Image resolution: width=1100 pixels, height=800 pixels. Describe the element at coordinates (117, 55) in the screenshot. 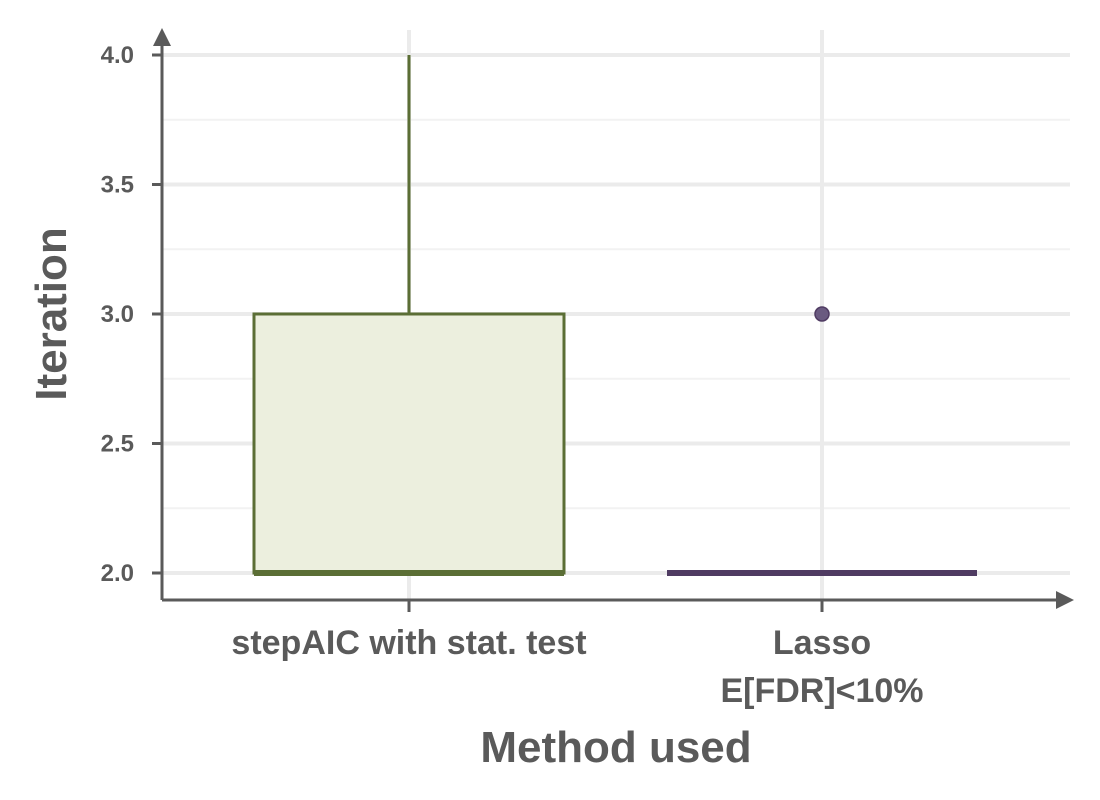

I see `y-tick-label: 4.0` at that location.